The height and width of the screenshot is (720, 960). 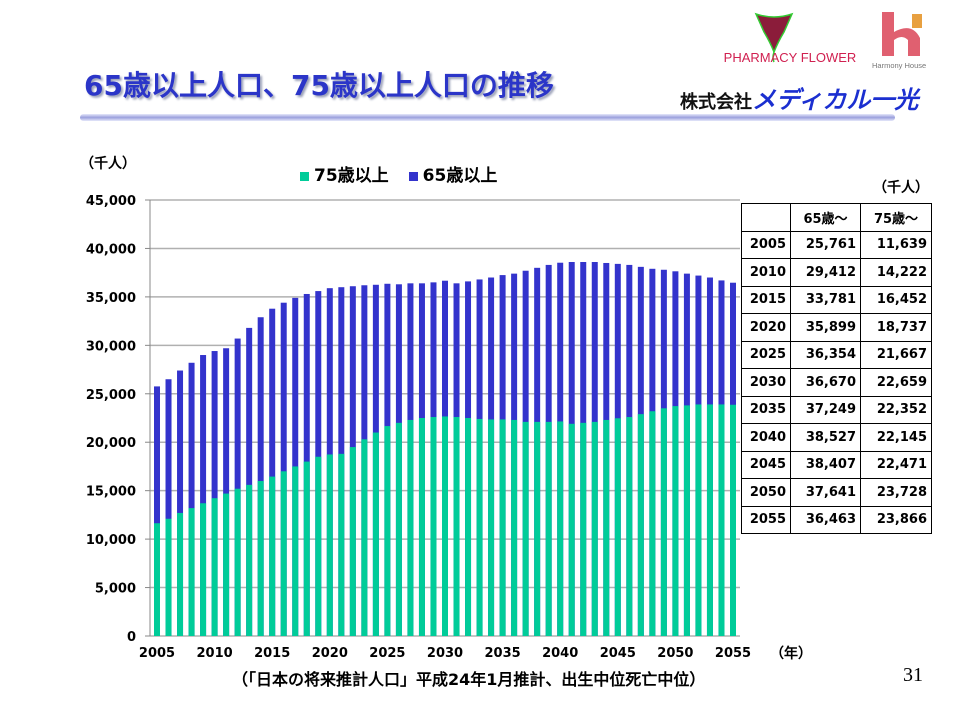 What do you see at coordinates (766, 409) in the screenshot?
I see `table-cell: 2035` at bounding box center [766, 409].